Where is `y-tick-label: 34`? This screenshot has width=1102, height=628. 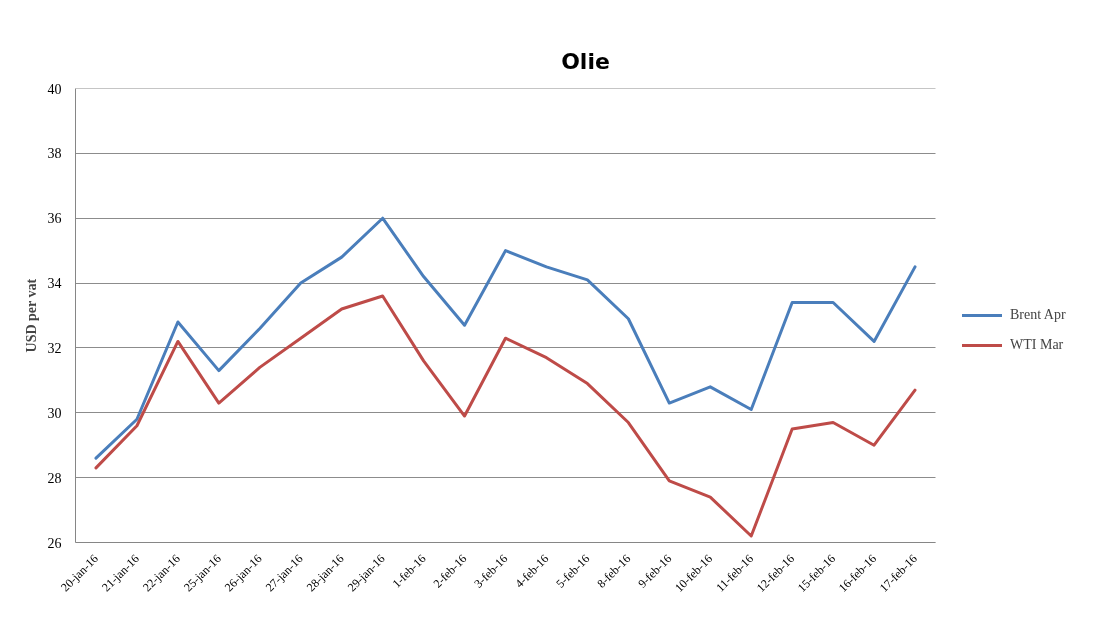
y-tick-label: 34 is located at coordinates (54, 284).